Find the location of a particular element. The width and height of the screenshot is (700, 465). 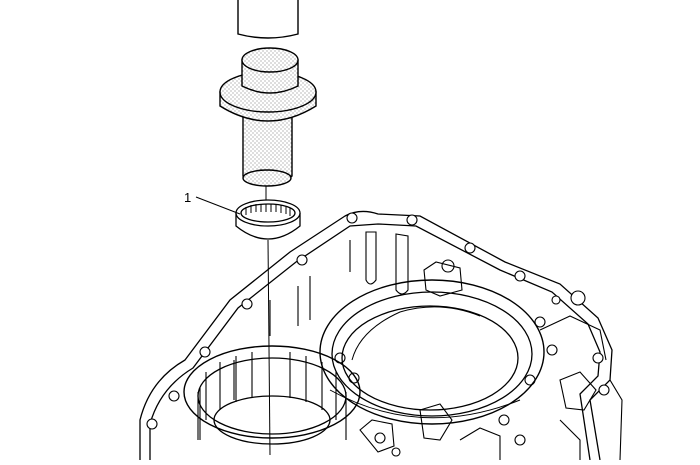

needle-bearing is located at coordinates (268, 219).